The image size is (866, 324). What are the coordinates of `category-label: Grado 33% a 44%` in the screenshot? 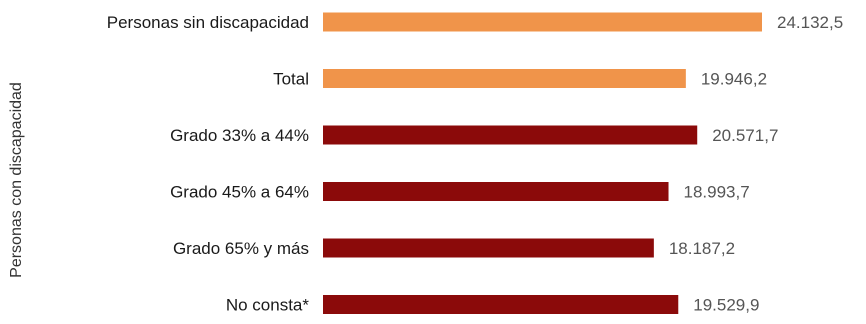 It's located at (239, 135).